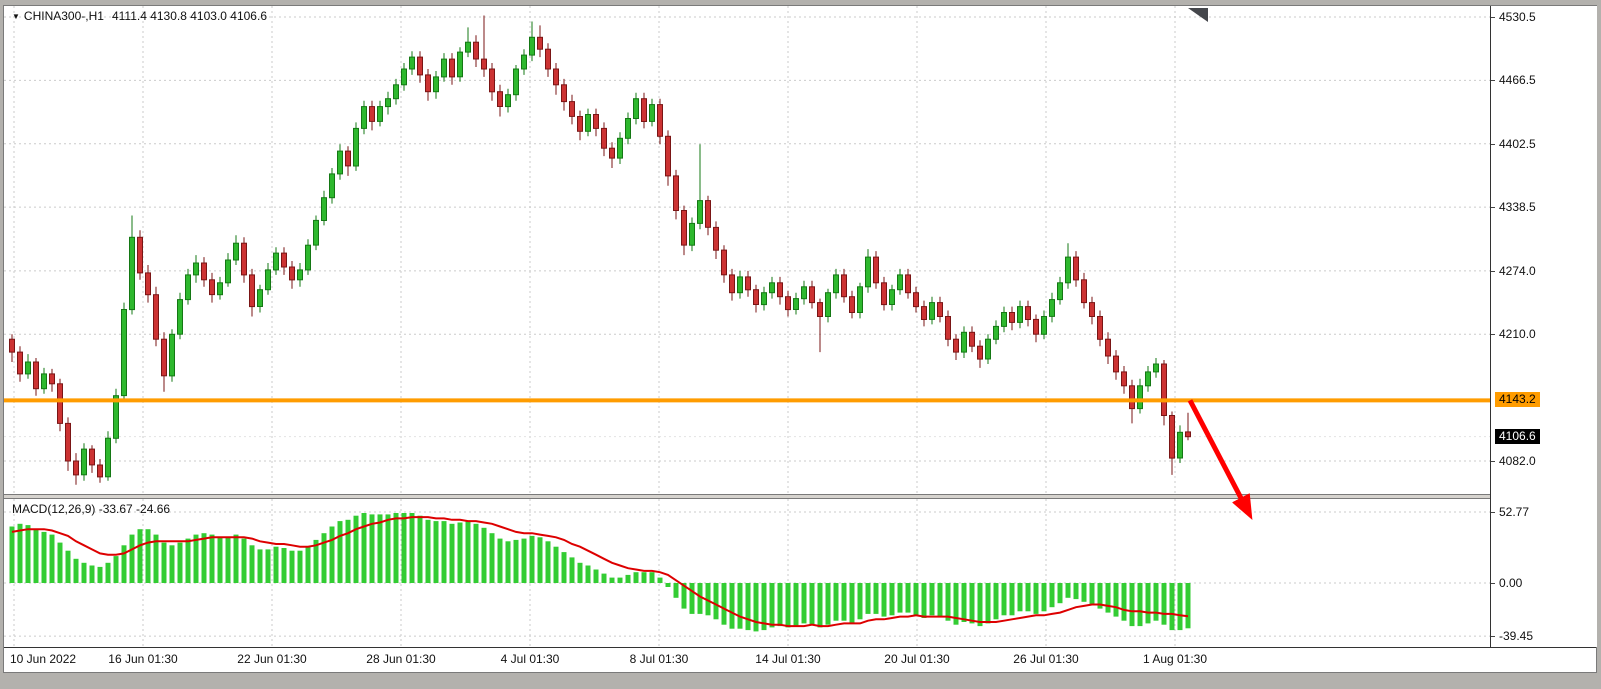 This screenshot has height=689, width=1601. Describe the element at coordinates (1516, 636) in the screenshot. I see `macd-tick-label: -39.45` at that location.